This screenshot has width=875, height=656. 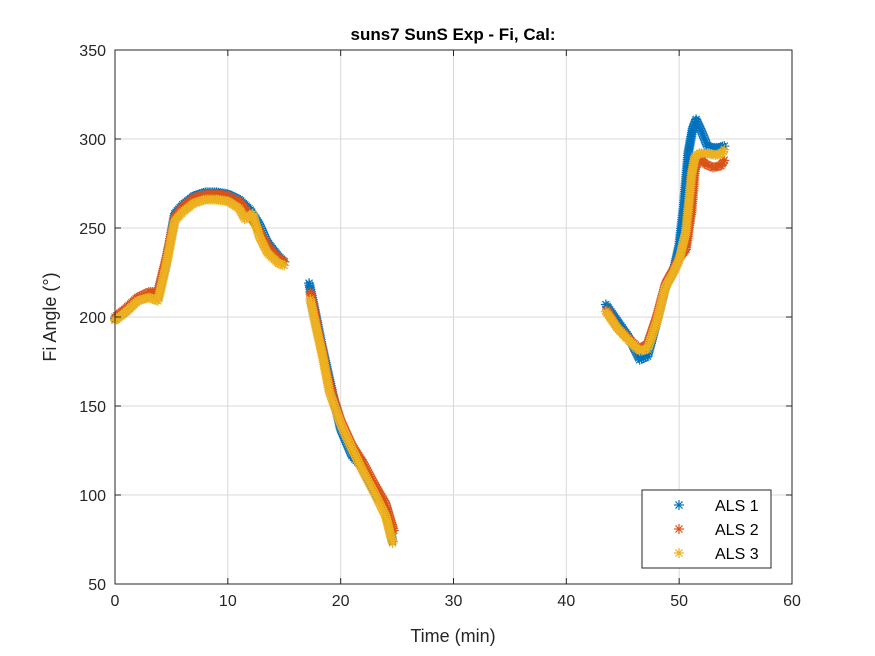 What do you see at coordinates (92, 140) in the screenshot?
I see `y-tick-label: 300` at bounding box center [92, 140].